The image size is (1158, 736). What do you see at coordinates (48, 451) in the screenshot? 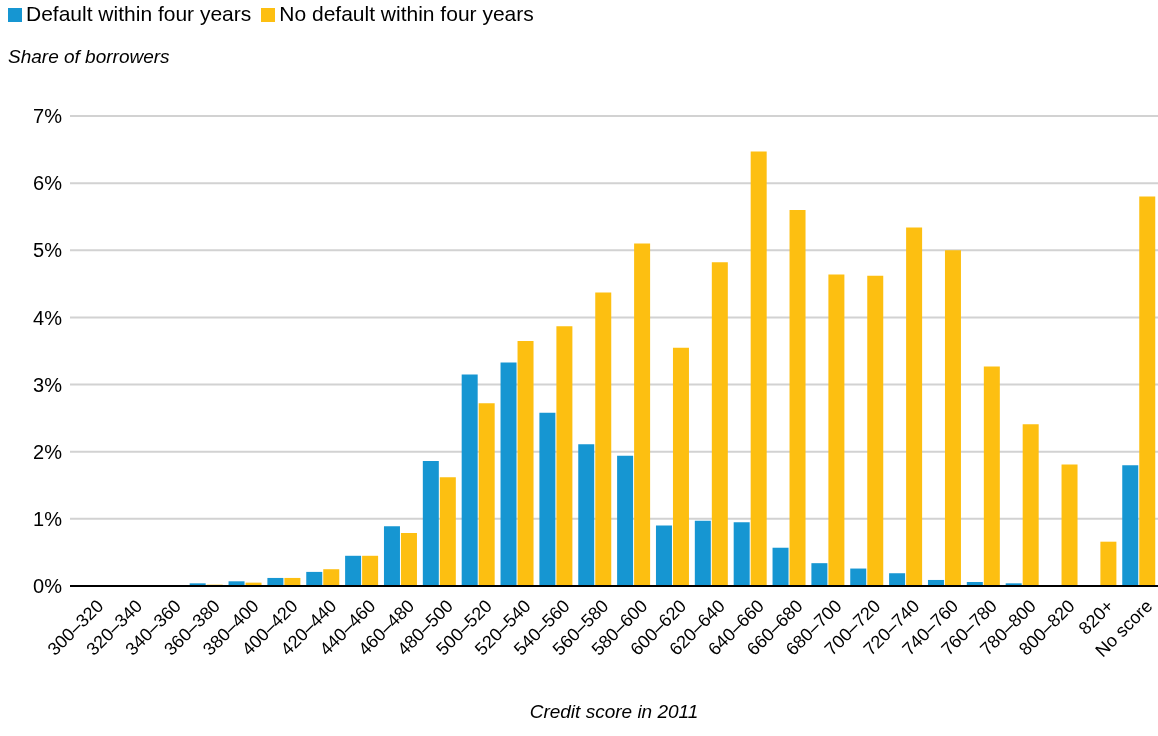
I see `y-tick-label: 2%` at bounding box center [48, 451].